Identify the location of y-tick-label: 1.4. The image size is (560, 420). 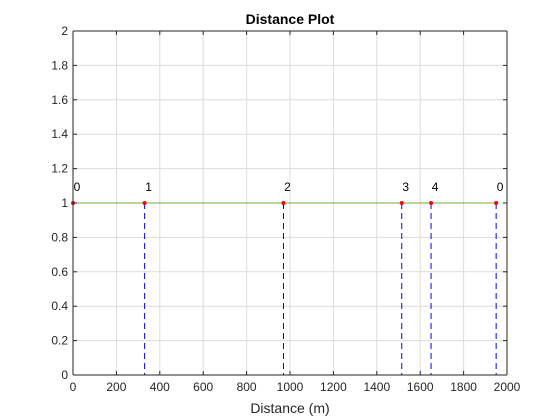
(59, 134).